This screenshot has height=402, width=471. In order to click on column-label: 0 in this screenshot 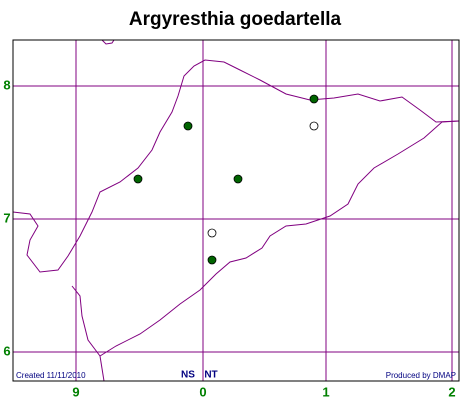, I will do `click(202, 391)`.